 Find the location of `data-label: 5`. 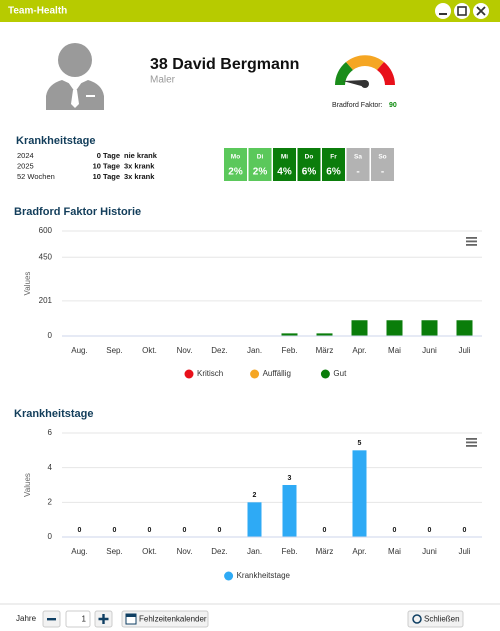

data-label: 5 is located at coordinates (360, 443).